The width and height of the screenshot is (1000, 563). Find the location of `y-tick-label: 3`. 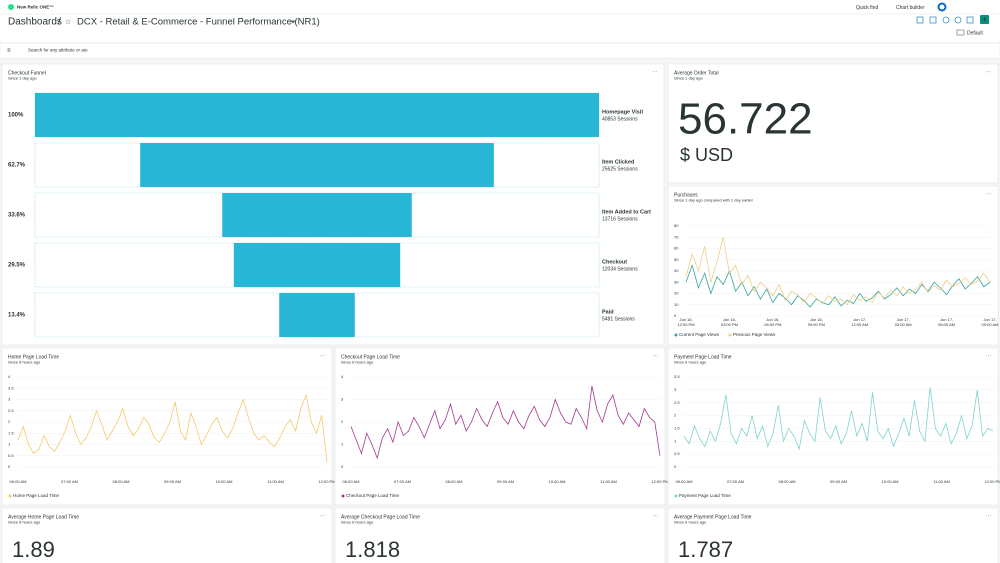

y-tick-label: 3 is located at coordinates (9, 399).